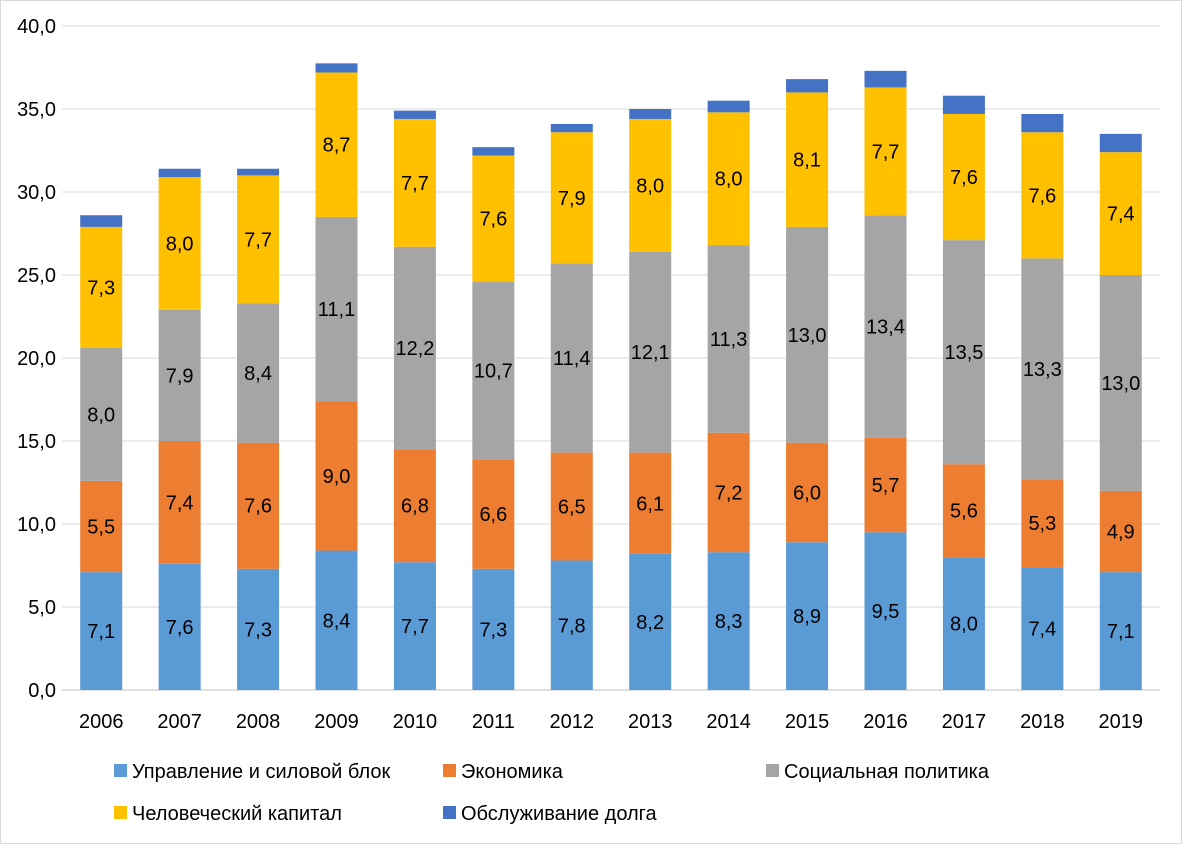  What do you see at coordinates (1042, 722) in the screenshot?
I see `x-tick-label: 2018` at bounding box center [1042, 722].